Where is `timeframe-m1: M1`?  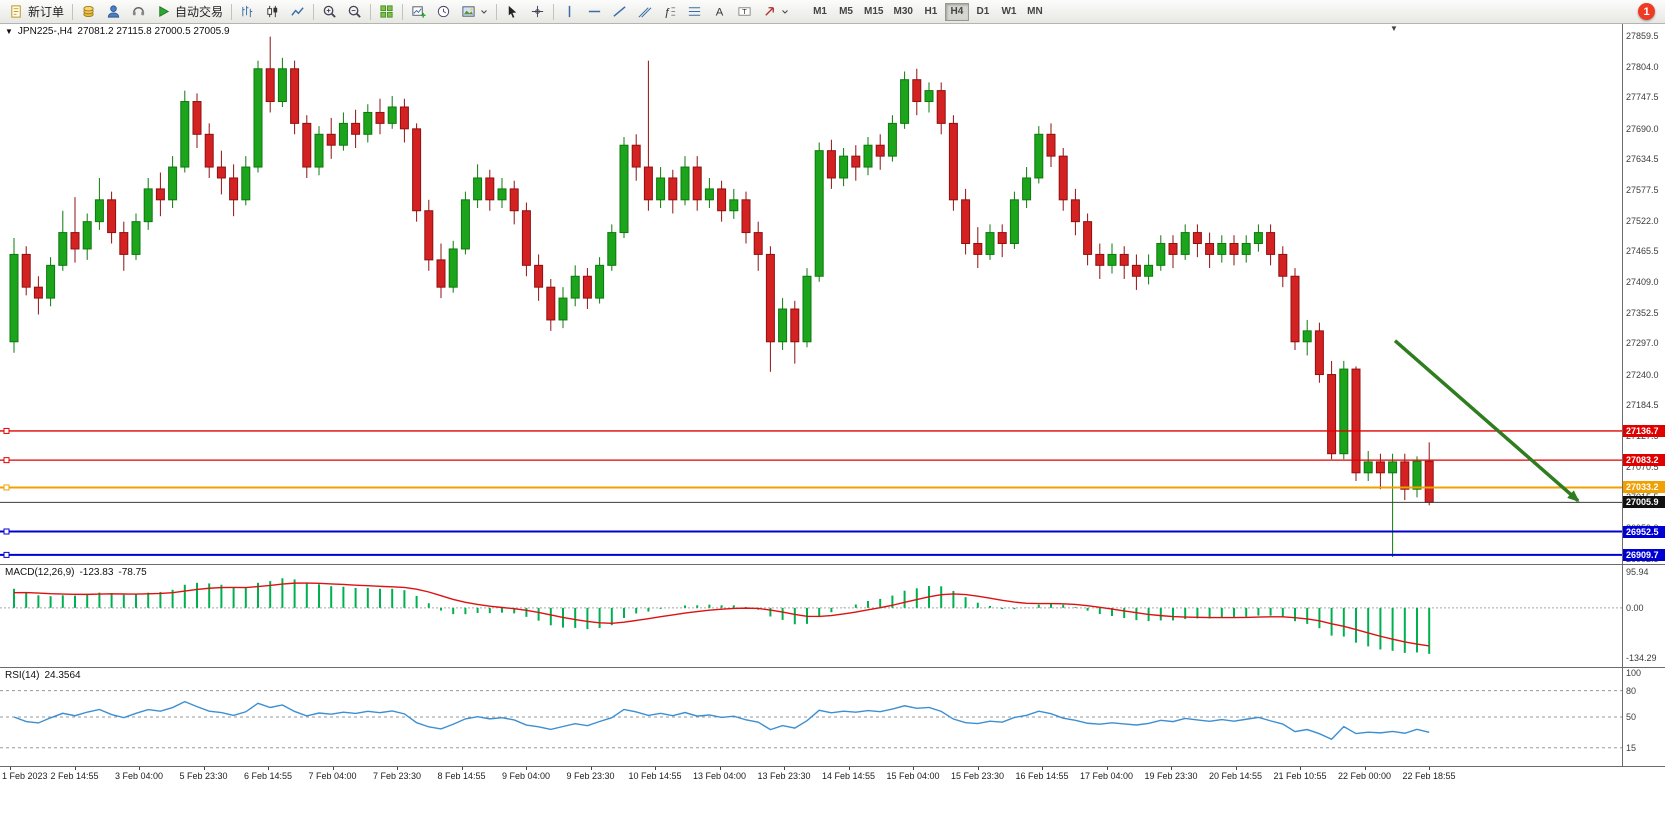 timeframe-m1: M1 is located at coordinates (820, 11).